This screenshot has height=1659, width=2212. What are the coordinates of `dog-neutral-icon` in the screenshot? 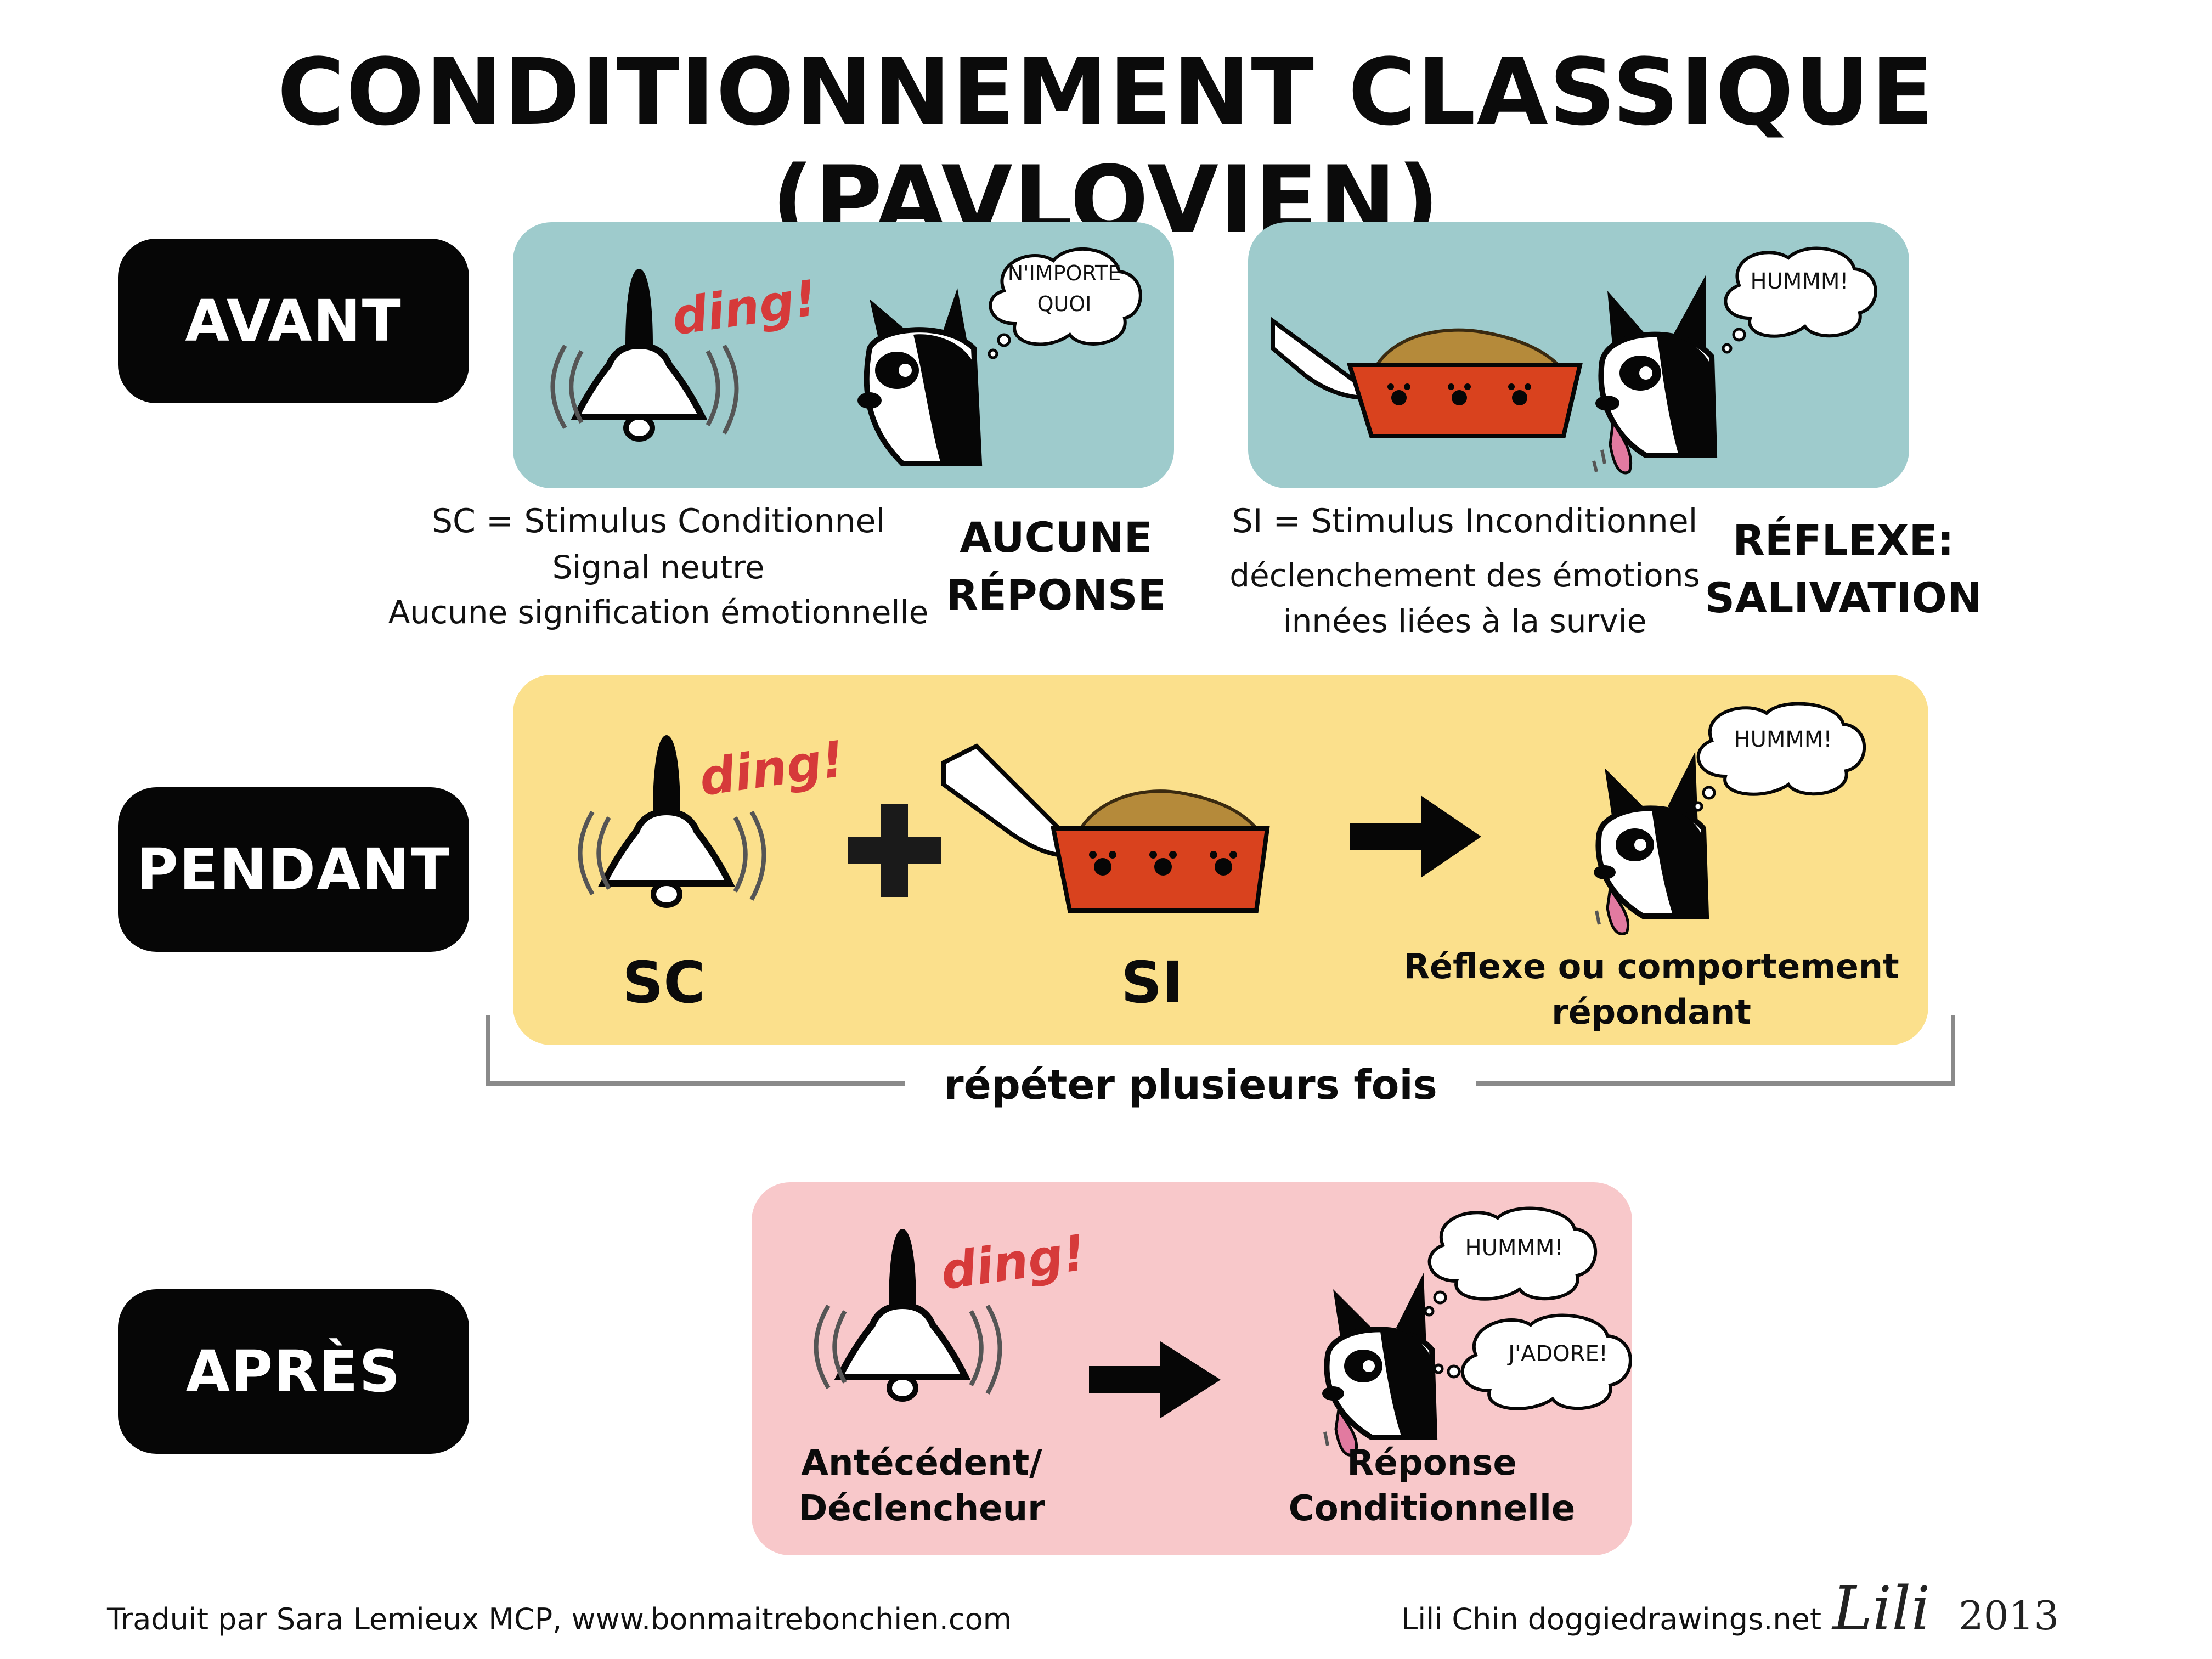 It's located at (920, 377).